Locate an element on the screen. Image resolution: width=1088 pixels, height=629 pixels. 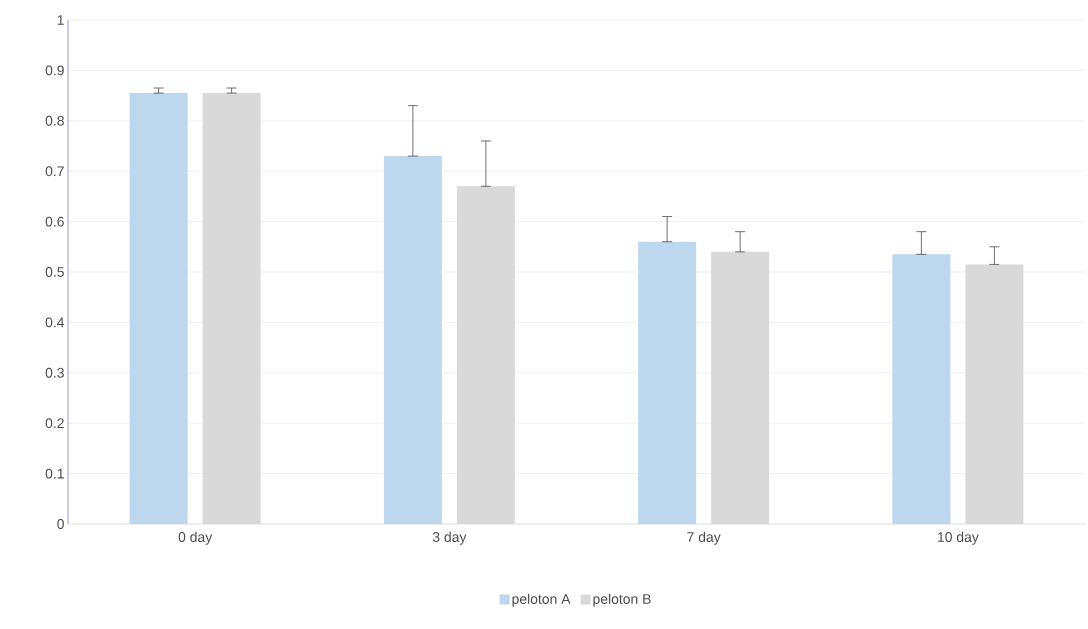
y-tick-label: 0.6 is located at coordinates (54, 221).